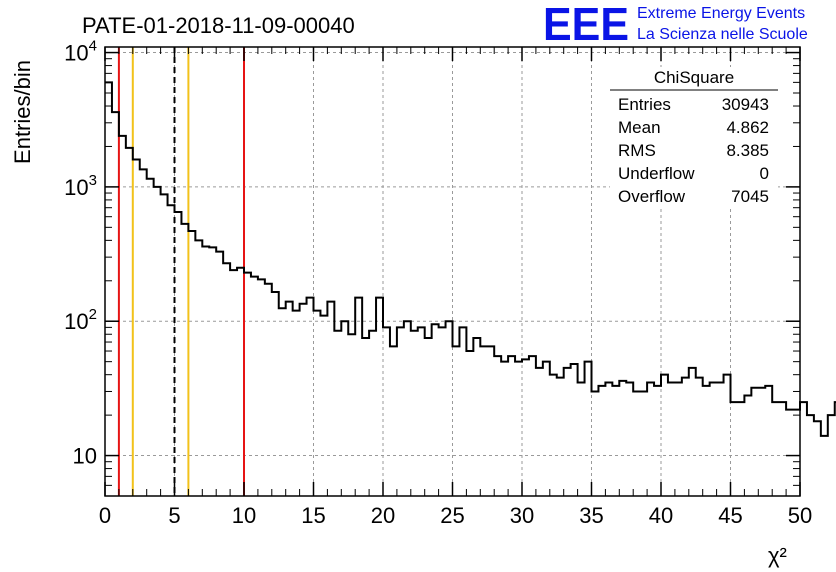 The image size is (836, 572). What do you see at coordinates (764, 173) in the screenshot?
I see `stats-value: 0` at bounding box center [764, 173].